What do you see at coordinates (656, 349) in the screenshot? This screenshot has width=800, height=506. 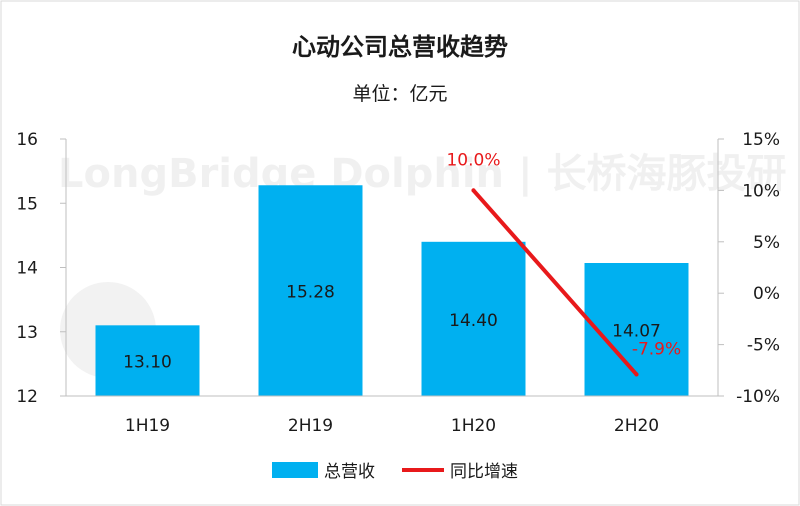 I see `growth-data-label: -7.9%` at bounding box center [656, 349].